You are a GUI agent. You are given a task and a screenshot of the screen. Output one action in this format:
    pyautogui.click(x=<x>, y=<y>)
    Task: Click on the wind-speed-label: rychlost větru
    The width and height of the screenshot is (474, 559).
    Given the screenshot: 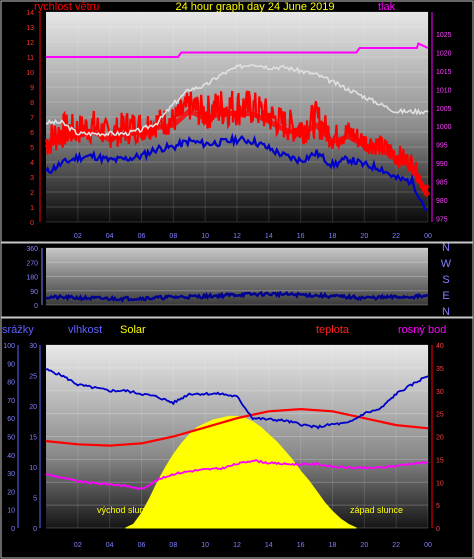 What is the action you would take?
    pyautogui.click(x=66, y=7)
    